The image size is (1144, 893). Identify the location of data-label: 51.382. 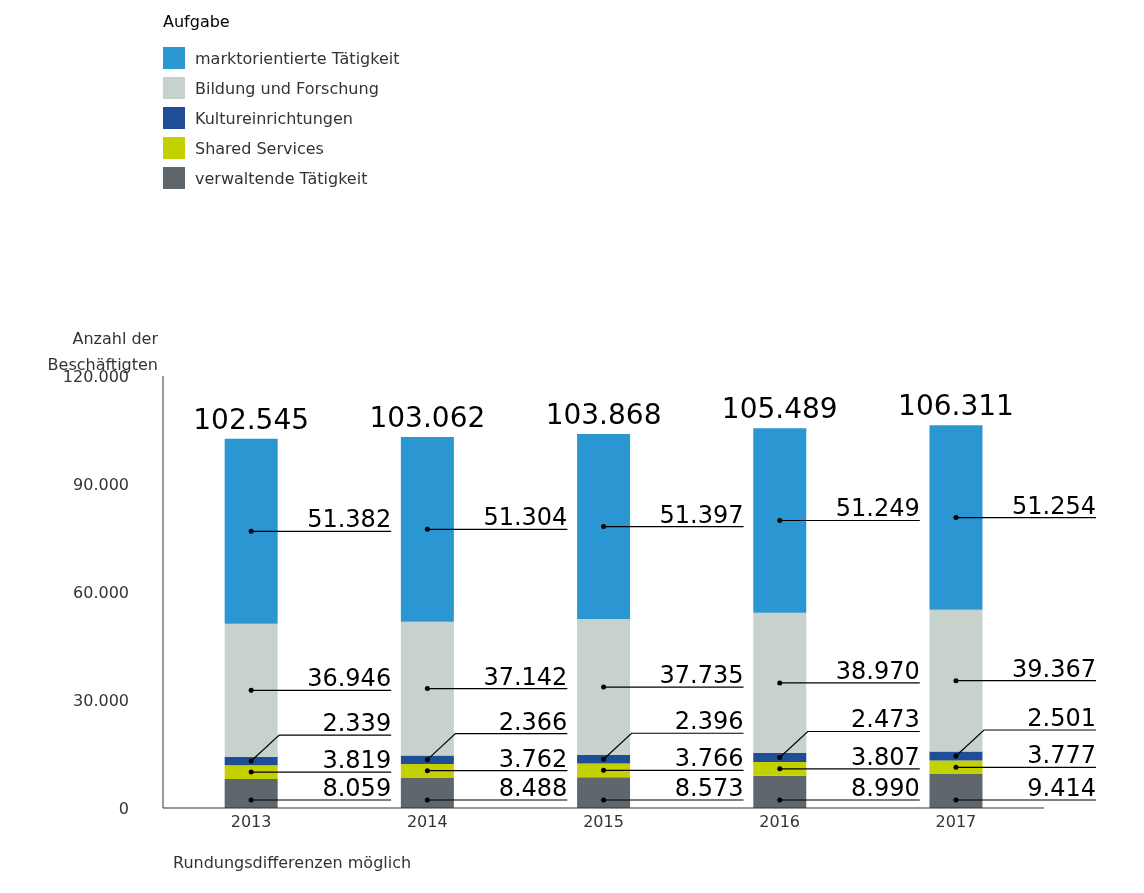
(349, 519).